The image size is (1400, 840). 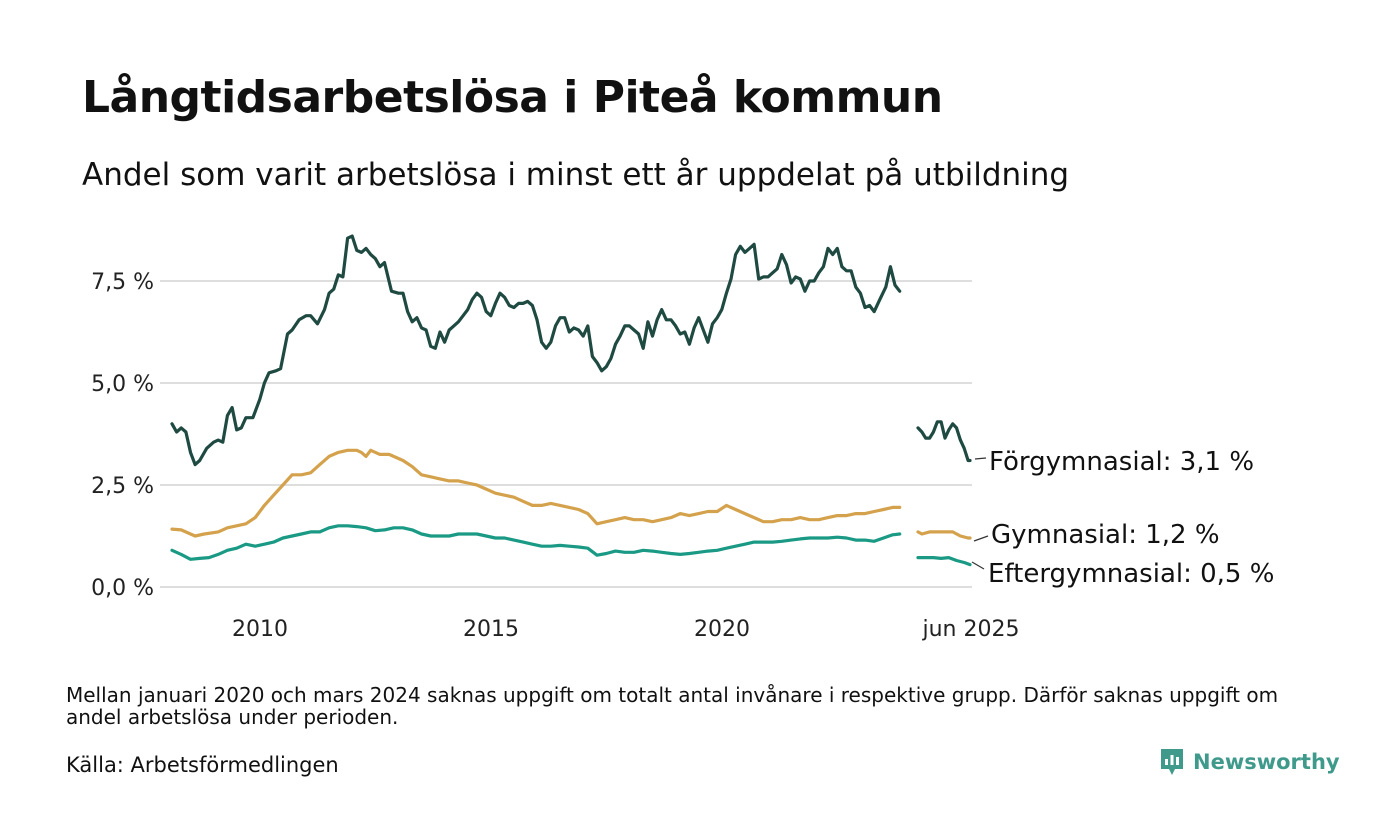 What do you see at coordinates (722, 629) in the screenshot?
I see `x-tick-label: 2020` at bounding box center [722, 629].